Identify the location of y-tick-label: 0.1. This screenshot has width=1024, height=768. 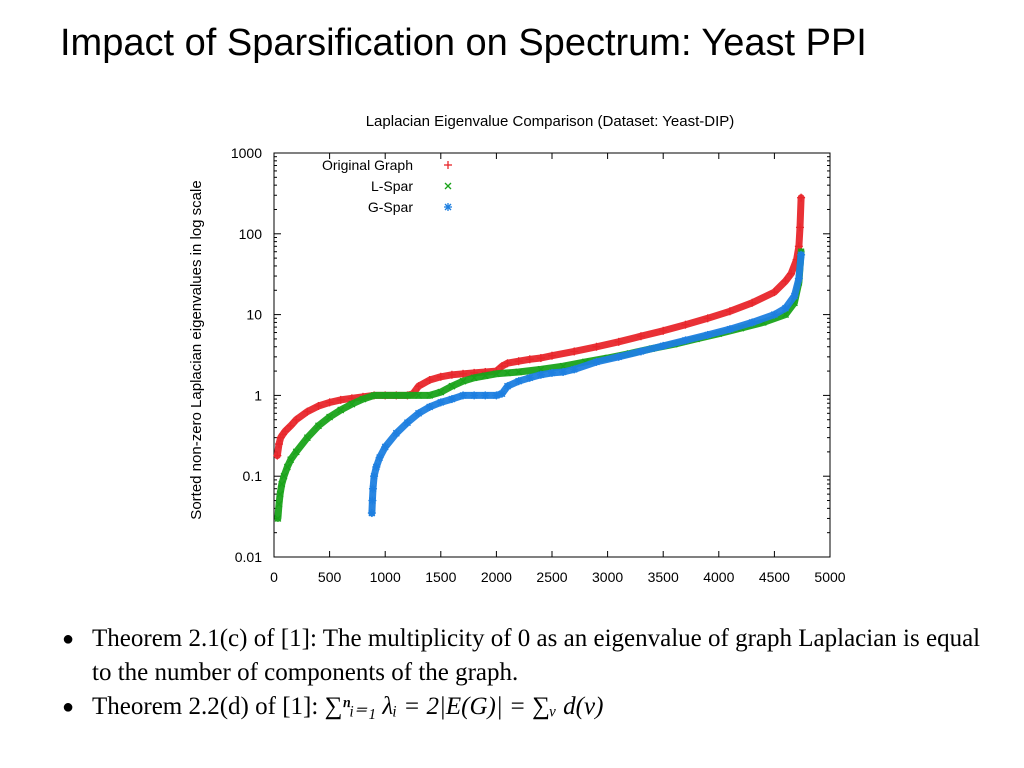
(253, 476).